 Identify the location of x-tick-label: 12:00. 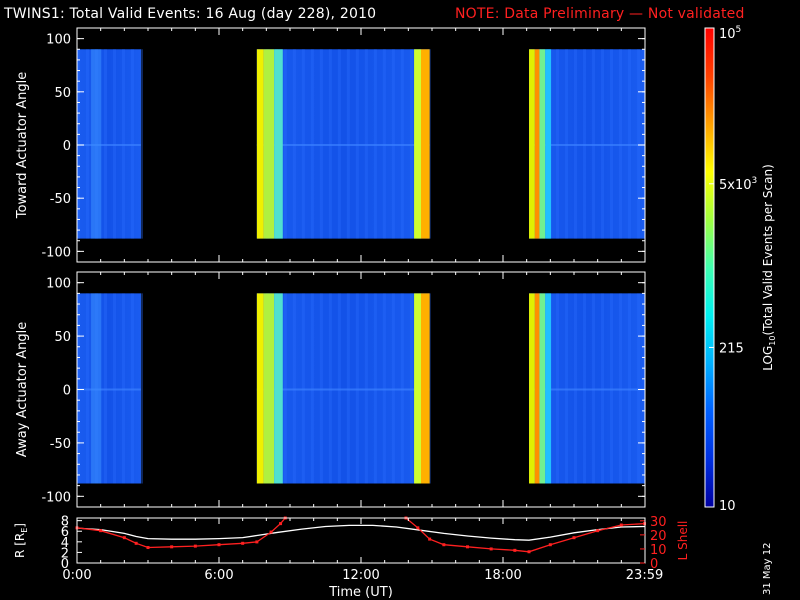
(360, 575).